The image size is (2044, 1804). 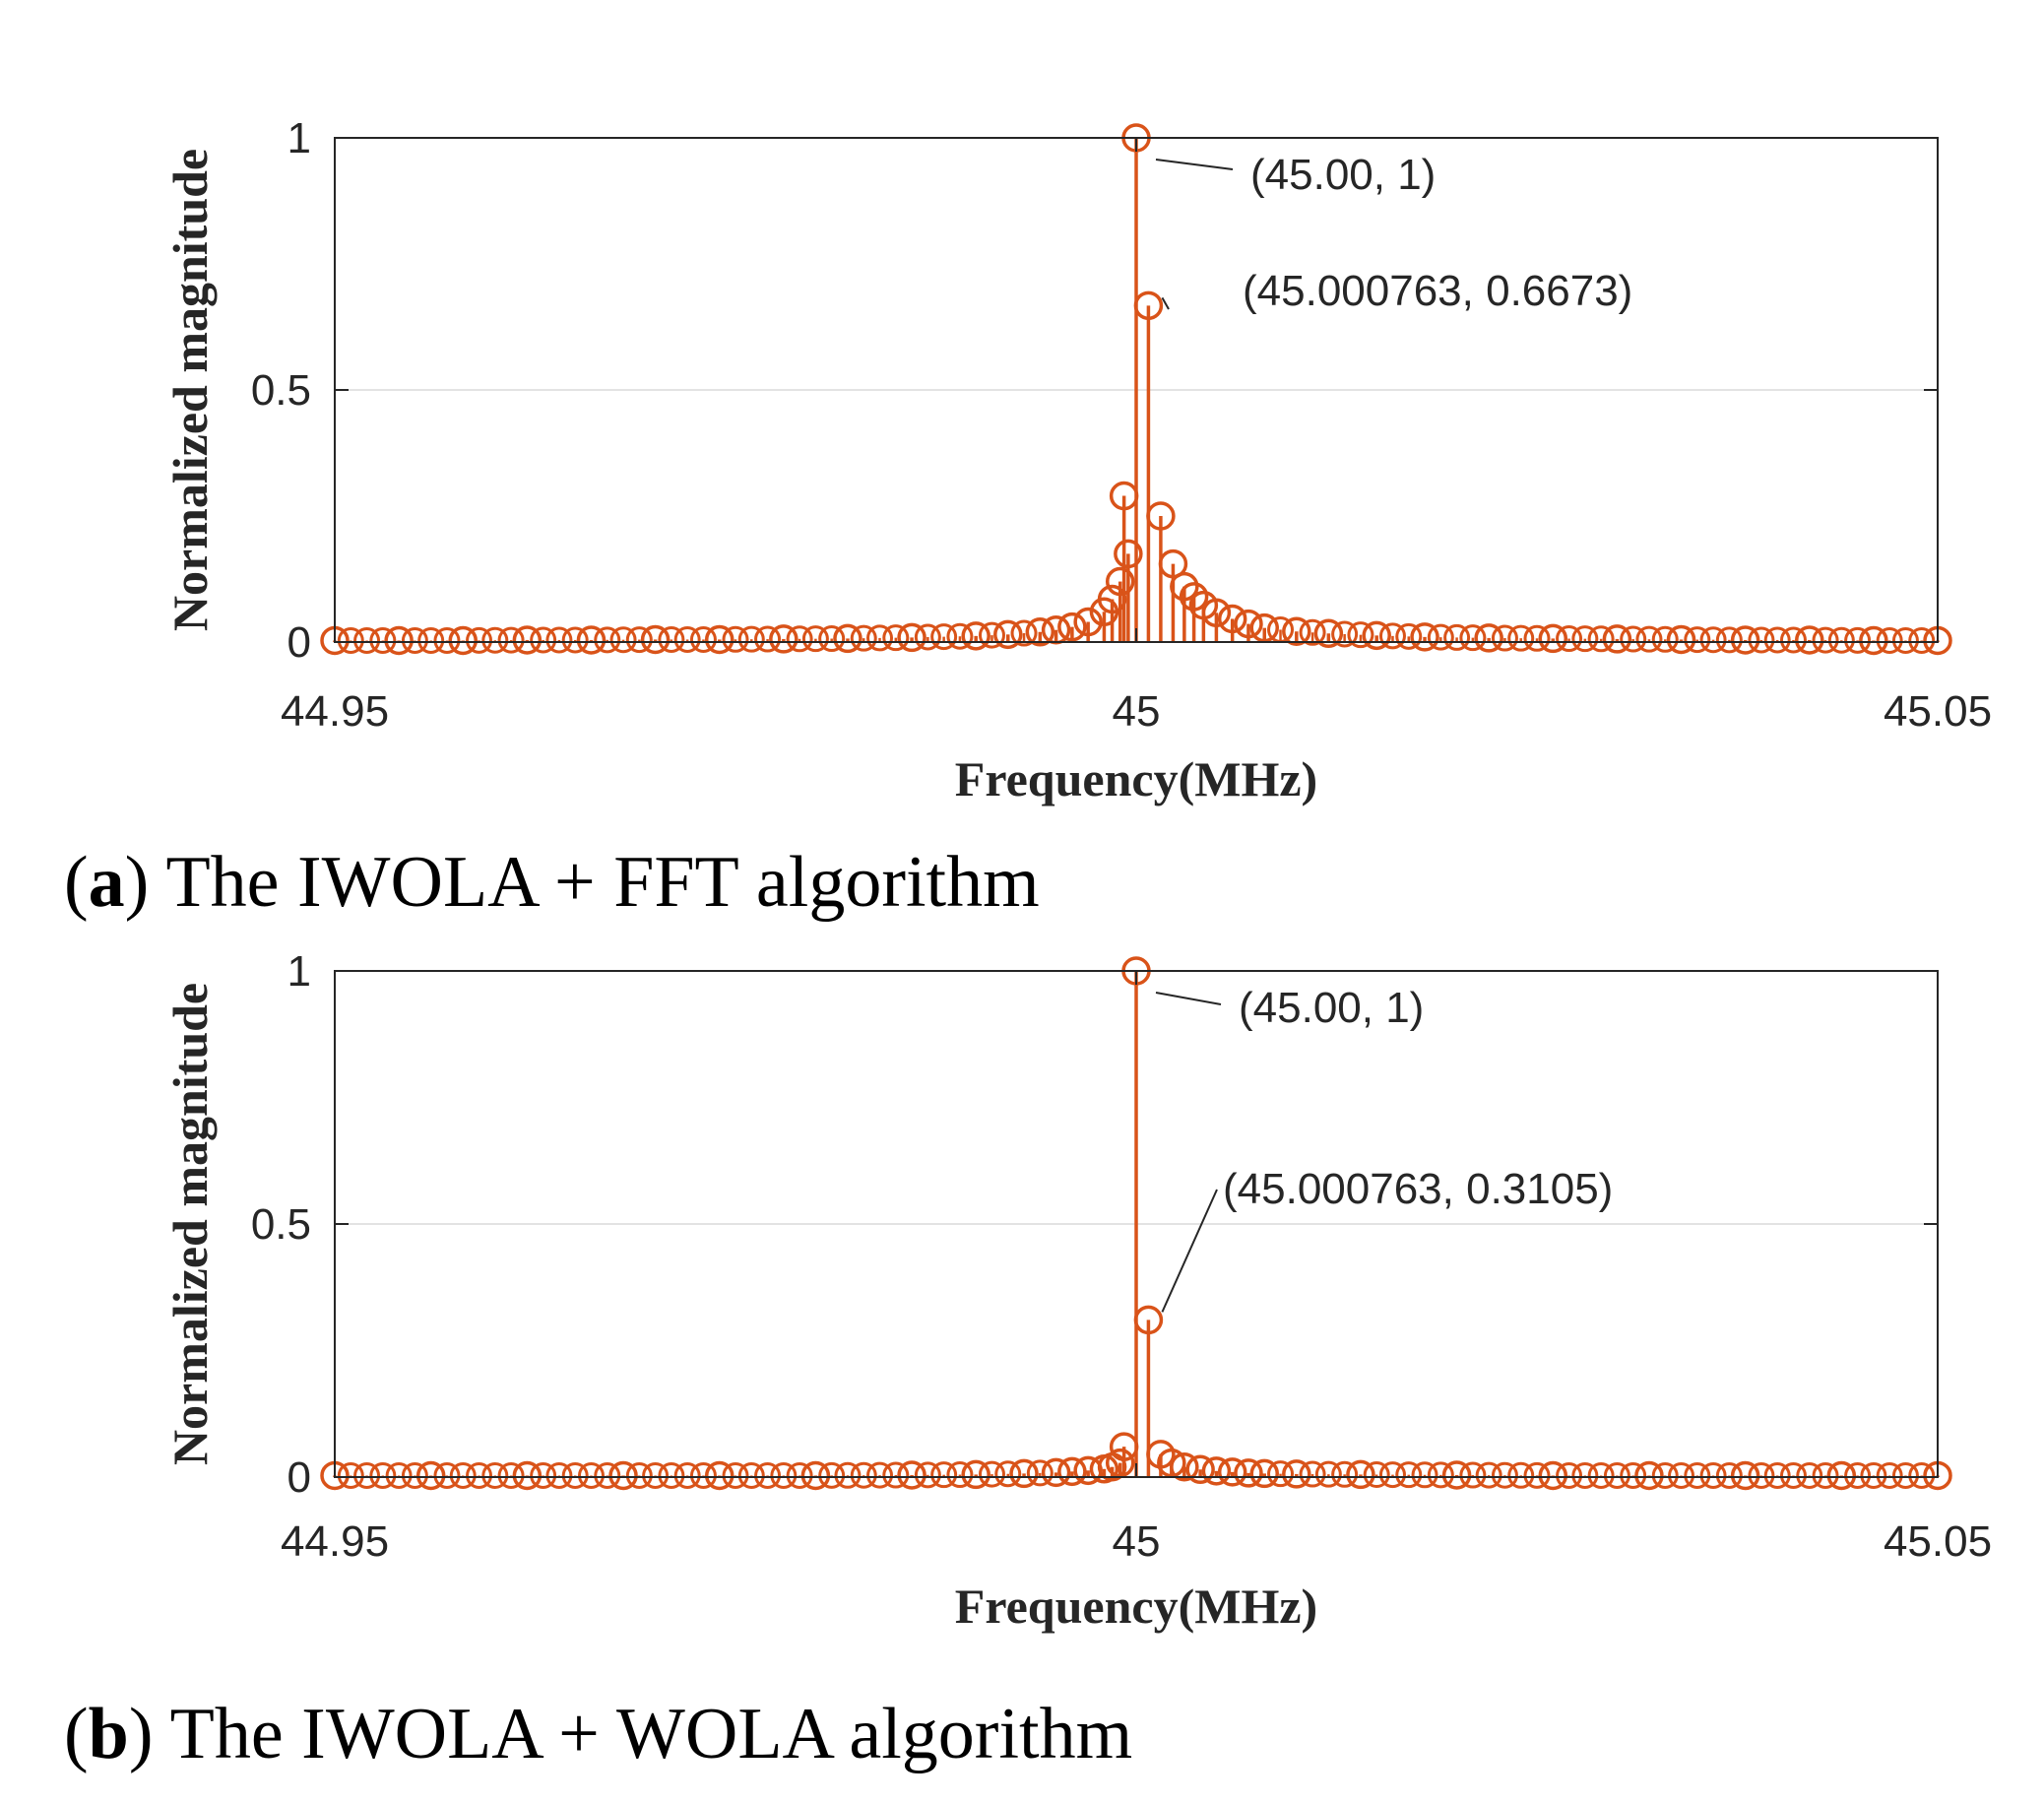 What do you see at coordinates (299, 972) in the screenshot?
I see `y-tick-label: 1` at bounding box center [299, 972].